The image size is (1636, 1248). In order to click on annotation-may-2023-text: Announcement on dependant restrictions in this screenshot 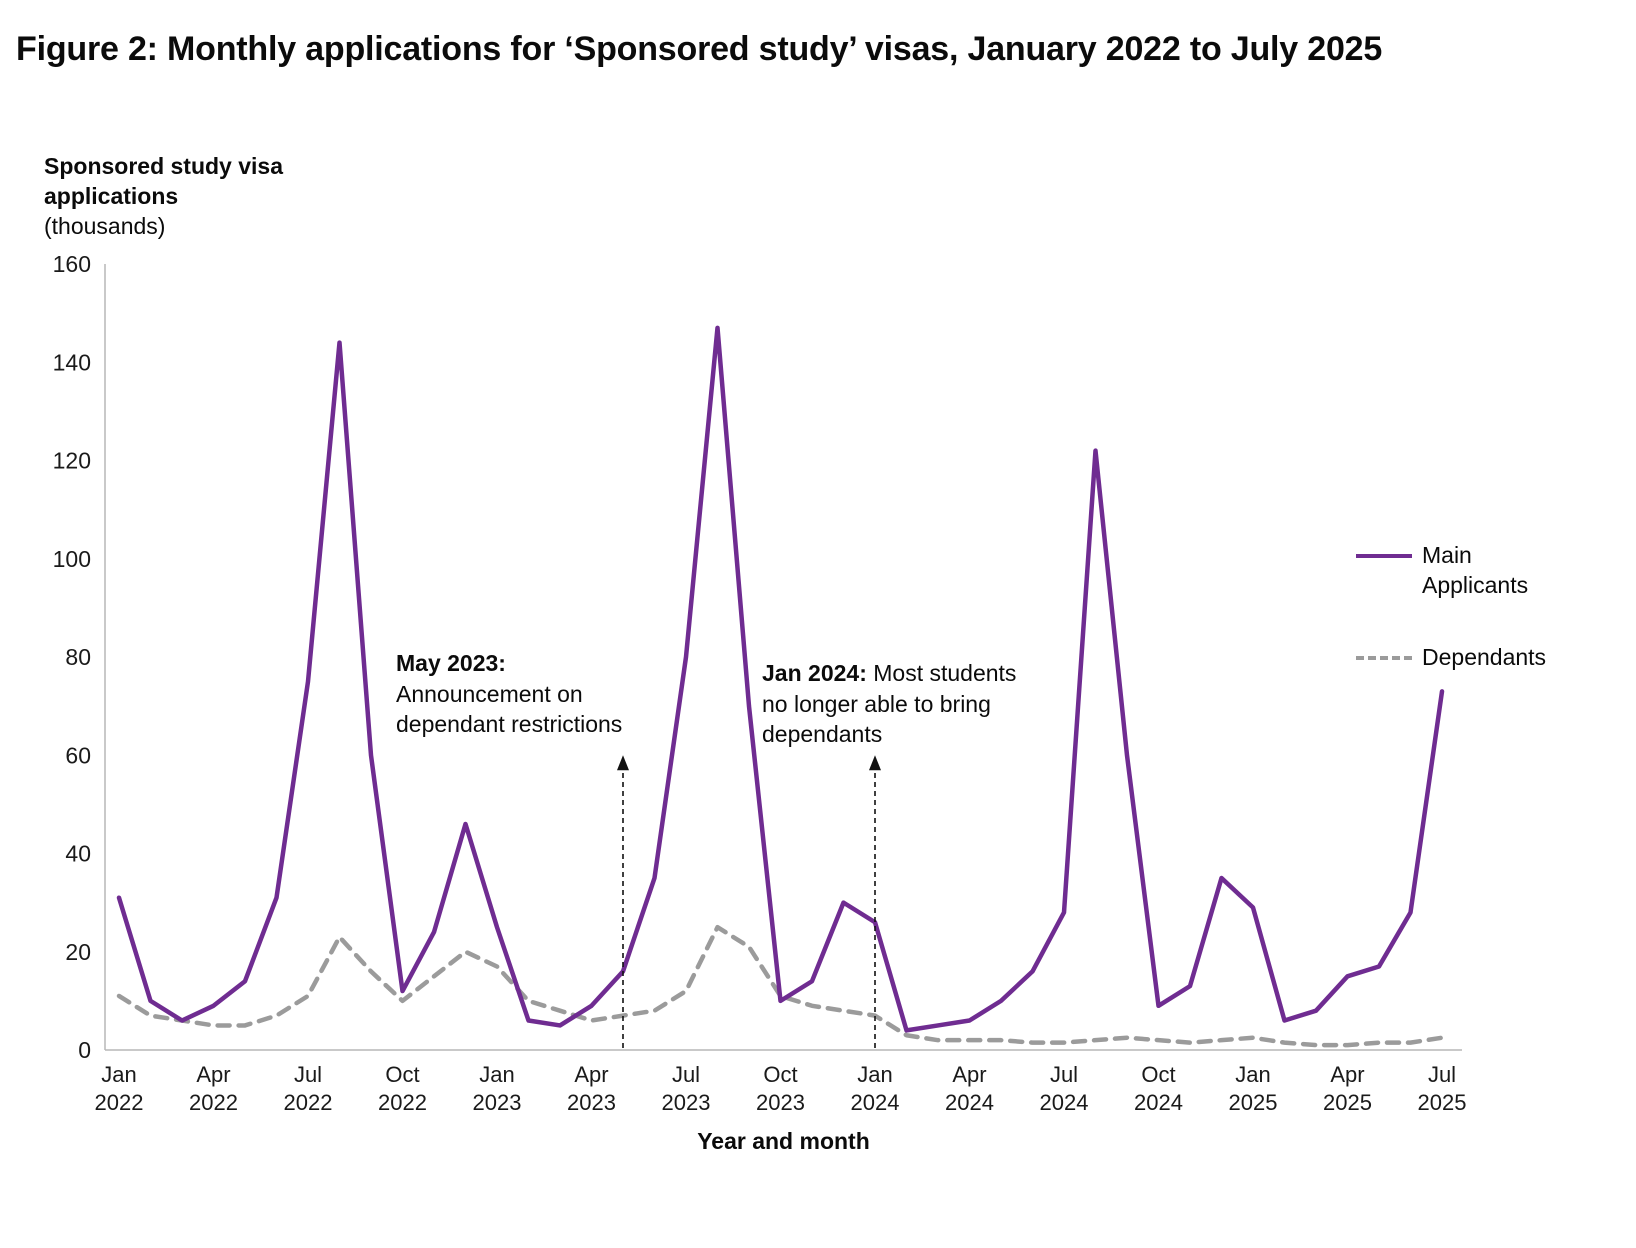, I will do `click(509, 709)`.